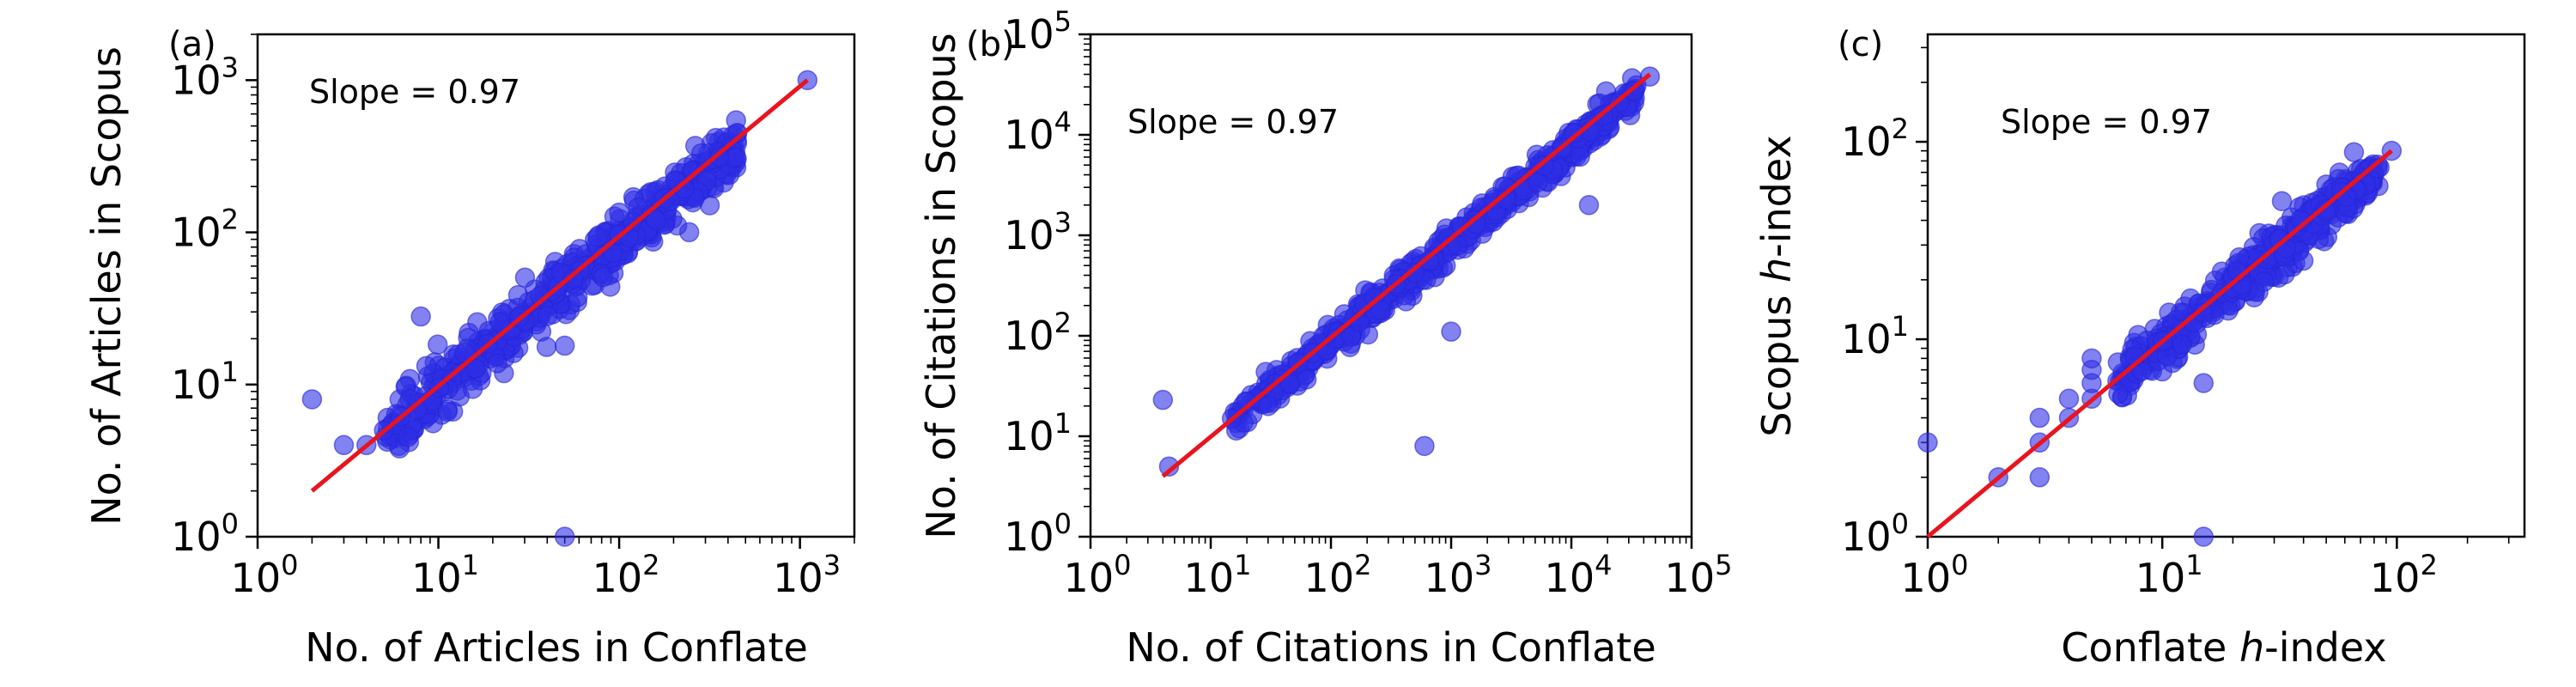 Image resolution: width=2576 pixels, height=687 pixels. What do you see at coordinates (1038, 132) in the screenshot?
I see `y-tick-label: 10⁴` at bounding box center [1038, 132].